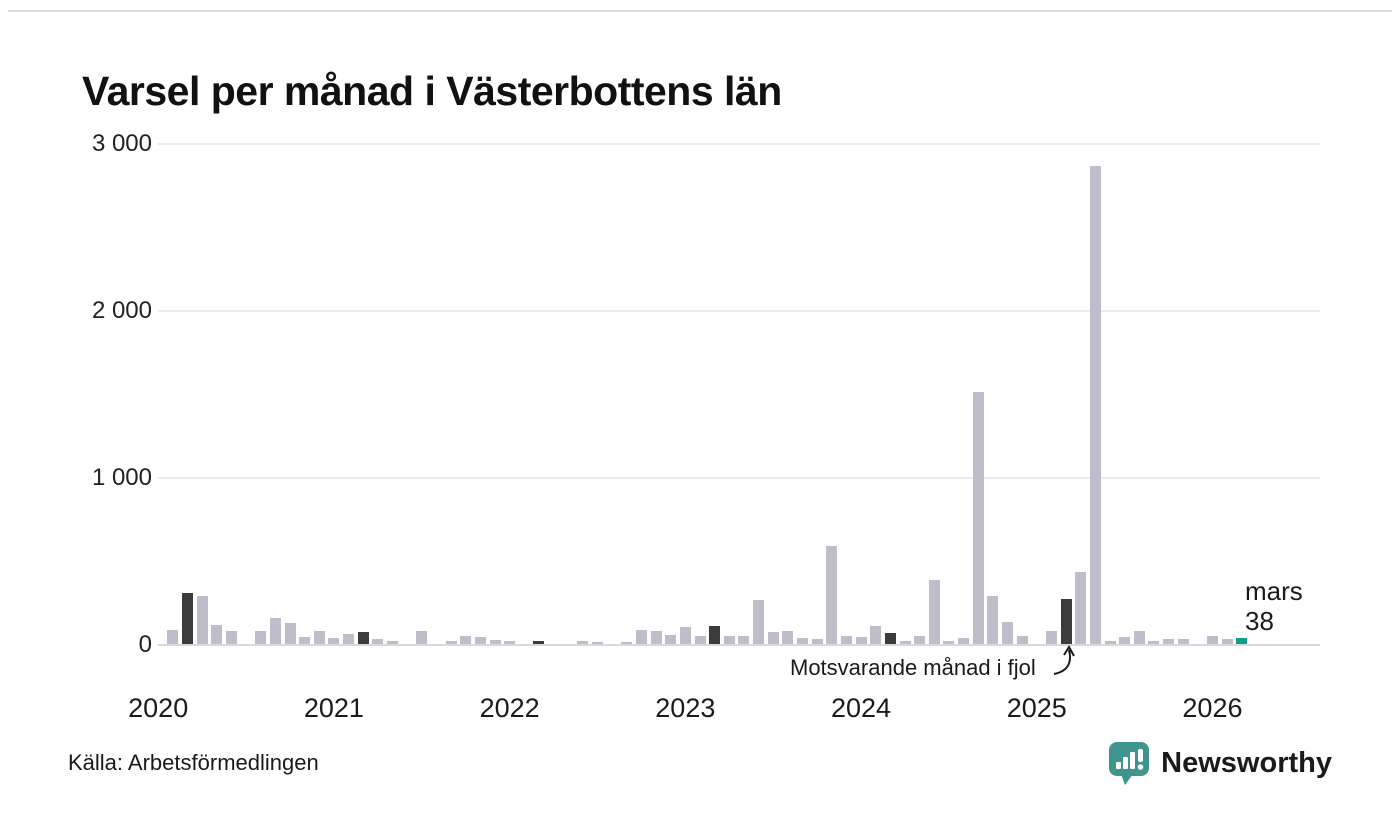  Describe the element at coordinates (121, 477) in the screenshot. I see `y-tick-label: 1 000` at that location.